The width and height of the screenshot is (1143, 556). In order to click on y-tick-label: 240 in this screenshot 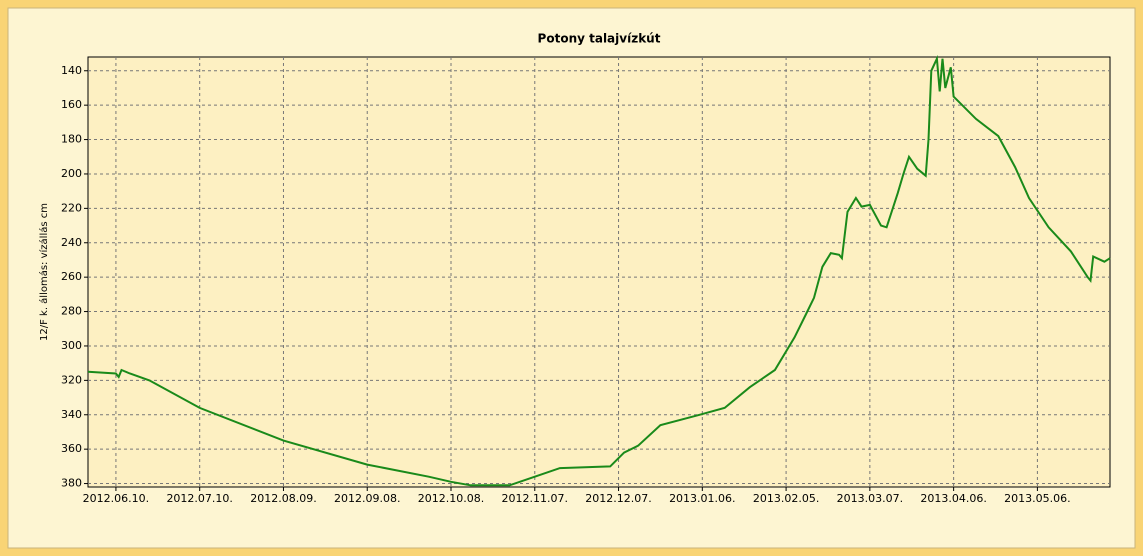, I will do `click(71, 242)`.